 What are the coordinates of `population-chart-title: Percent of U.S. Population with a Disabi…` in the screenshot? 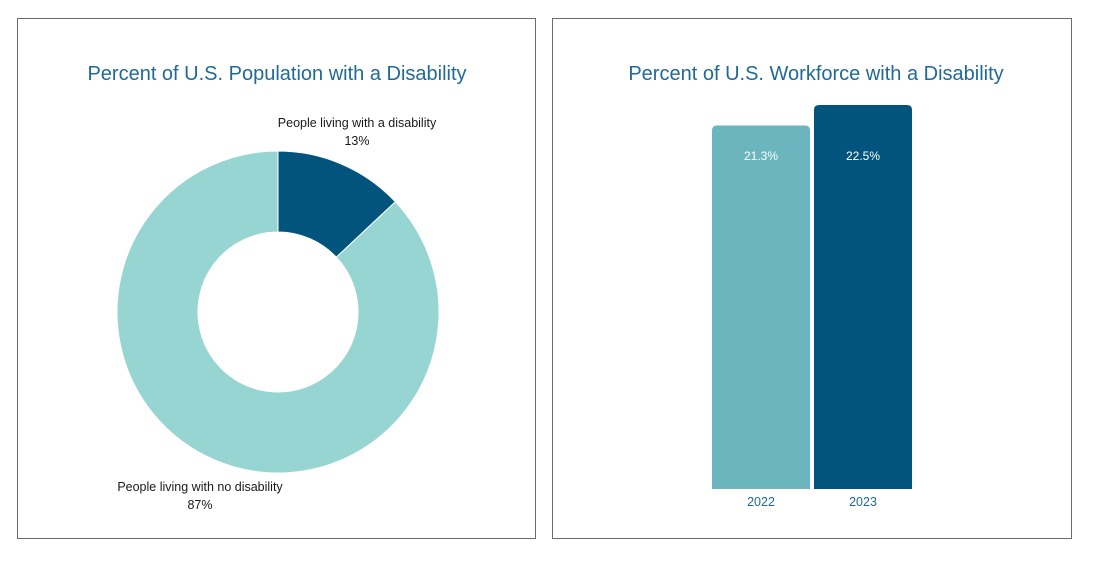 It's located at (276, 74).